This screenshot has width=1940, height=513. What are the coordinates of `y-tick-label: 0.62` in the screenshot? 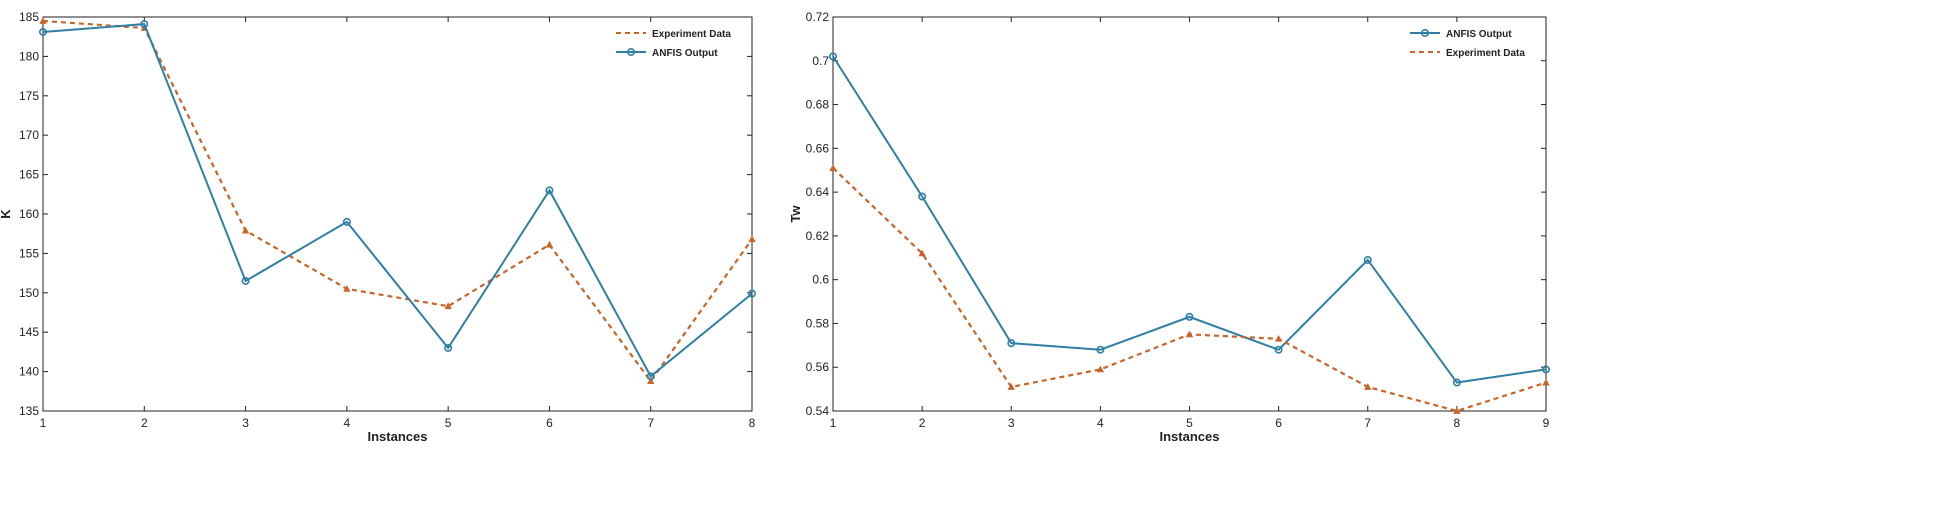 It's located at (818, 236).